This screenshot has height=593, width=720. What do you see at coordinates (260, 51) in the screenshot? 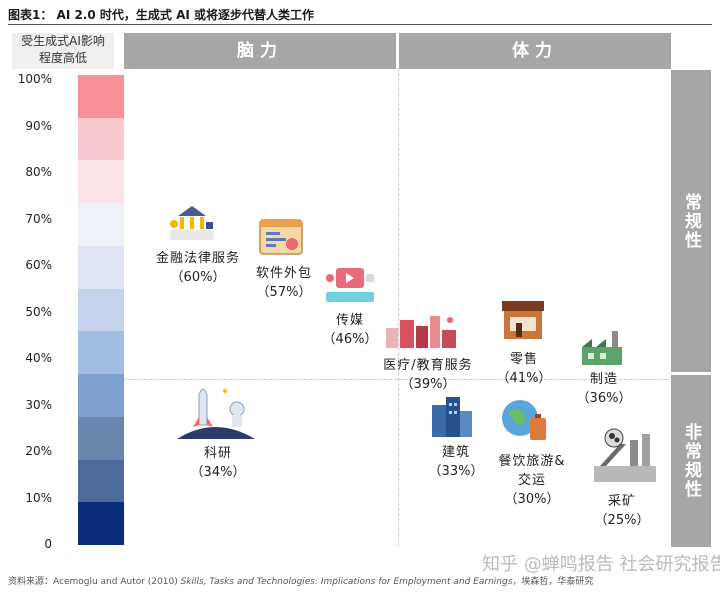
I see `header-mental: 脑力` at bounding box center [260, 51].